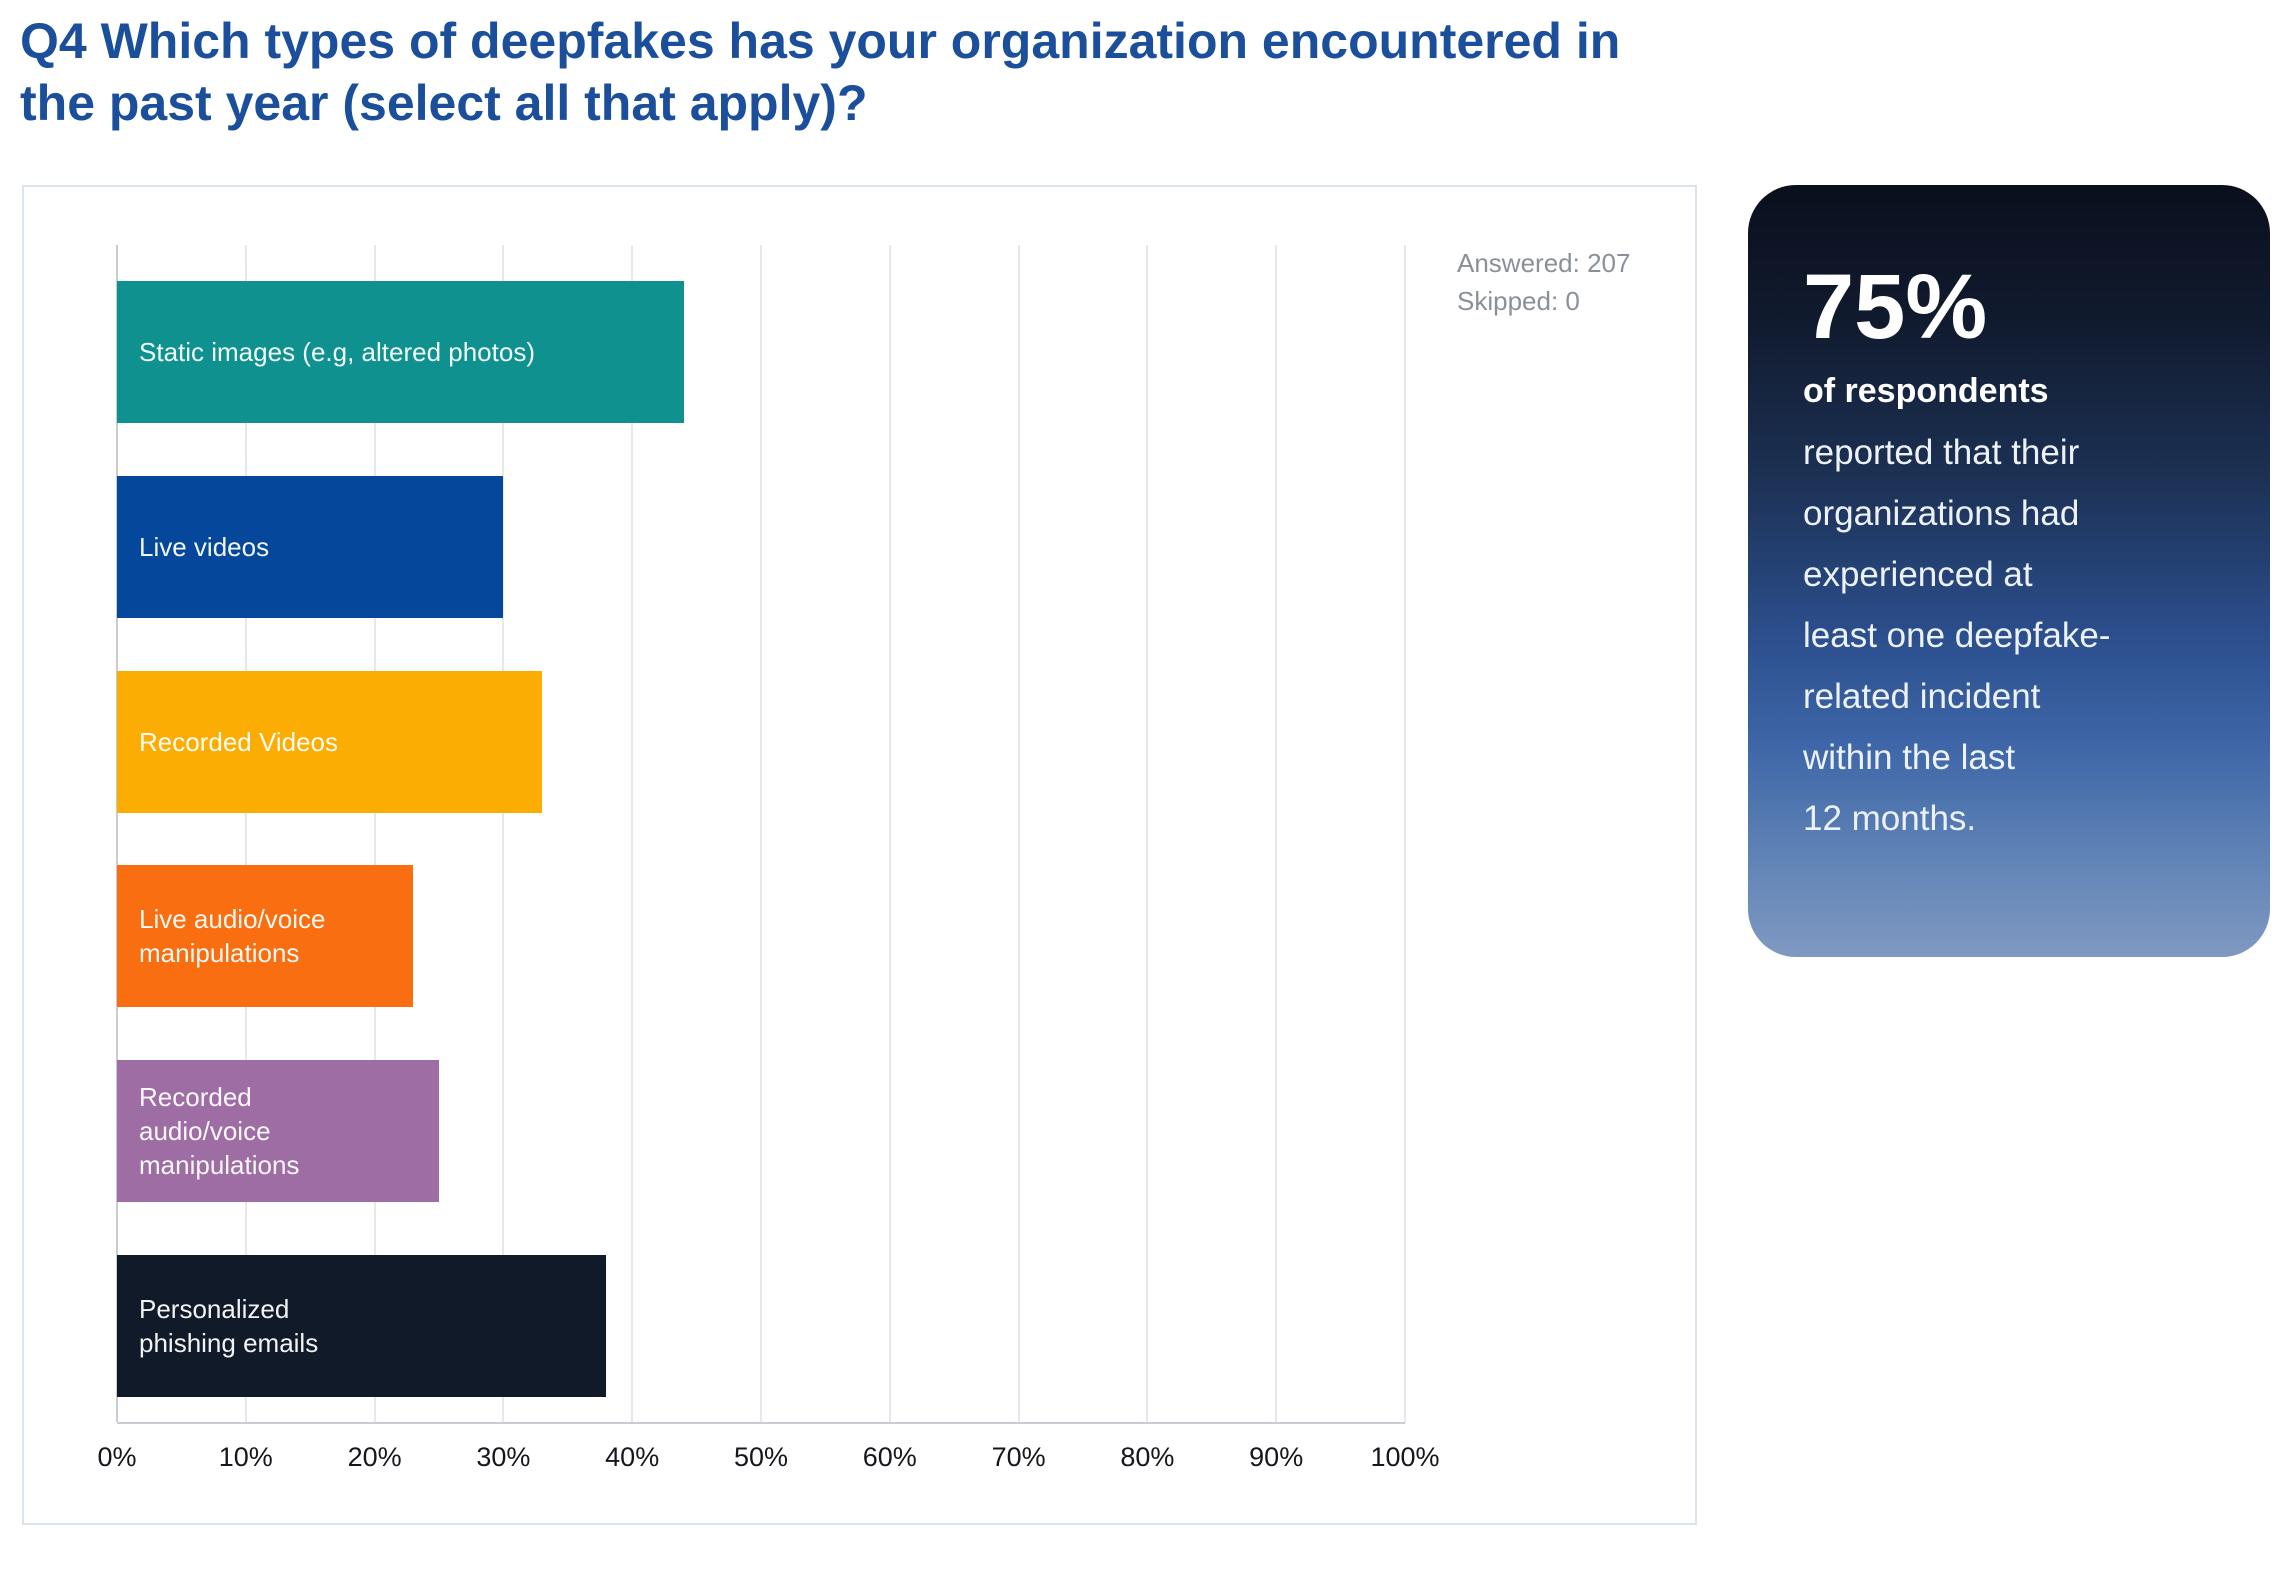 The image size is (2292, 1577). Describe the element at coordinates (1405, 833) in the screenshot. I see `gridline-100%` at that location.